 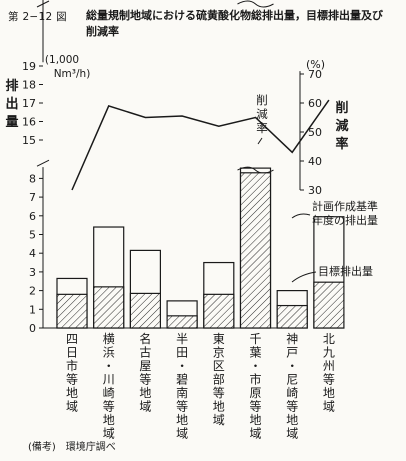 What do you see at coordinates (29, 66) in the screenshot?
I see `left-tick-label: 19` at bounding box center [29, 66].